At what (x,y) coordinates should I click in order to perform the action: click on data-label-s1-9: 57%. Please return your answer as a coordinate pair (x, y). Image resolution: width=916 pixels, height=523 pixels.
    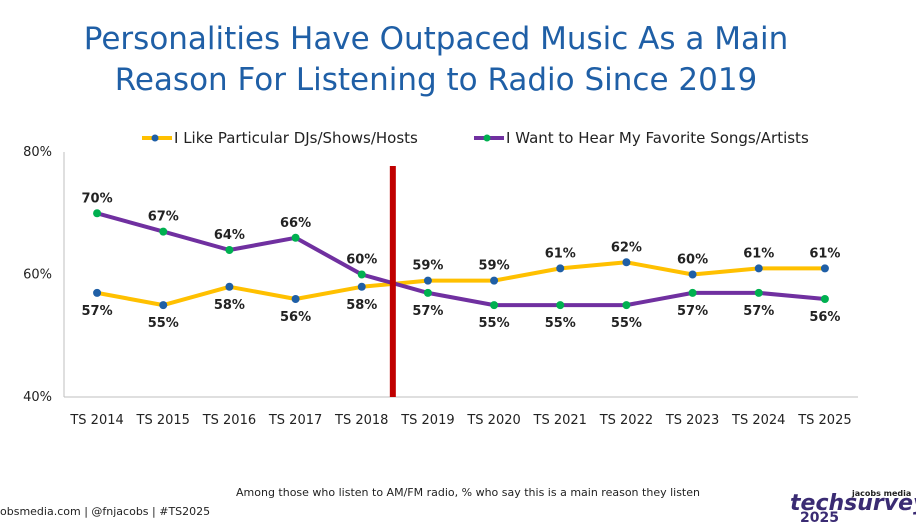
    Looking at the image, I should click on (692, 311).